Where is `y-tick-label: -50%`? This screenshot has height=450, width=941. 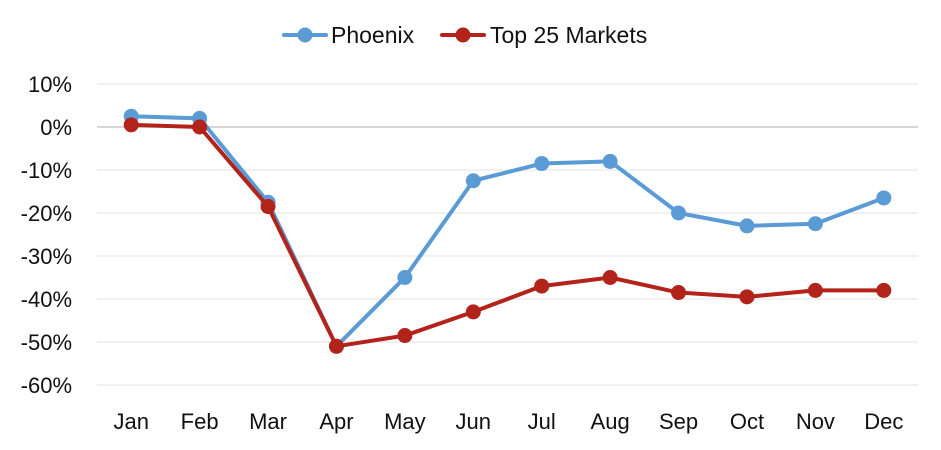 y-tick-label: -50% is located at coordinates (46, 342).